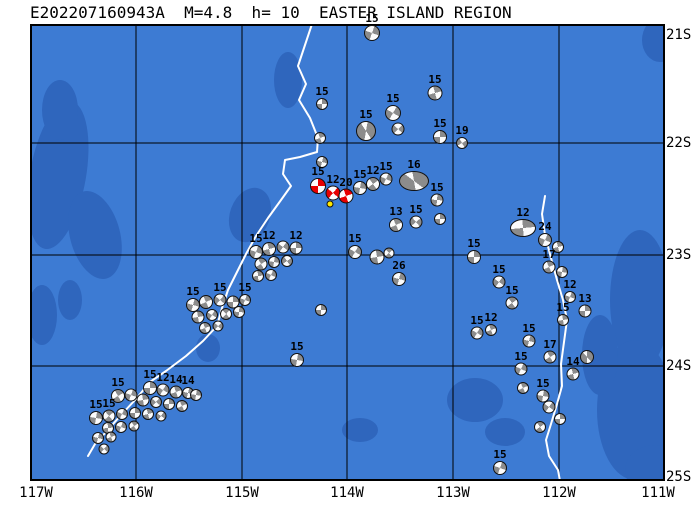  What do you see at coordinates (242, 493) in the screenshot?
I see `longitude-label: 115W` at bounding box center [242, 493].